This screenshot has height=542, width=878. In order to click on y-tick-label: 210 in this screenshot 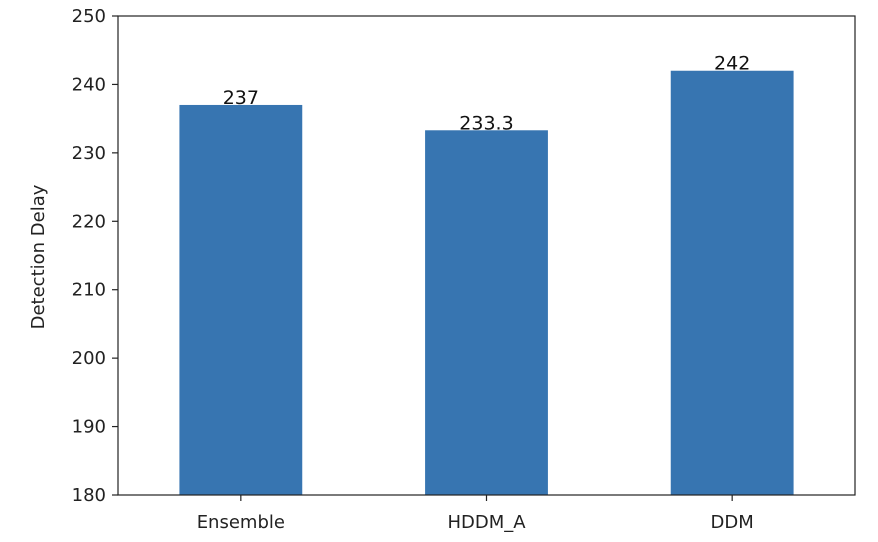, I will do `click(89, 290)`.